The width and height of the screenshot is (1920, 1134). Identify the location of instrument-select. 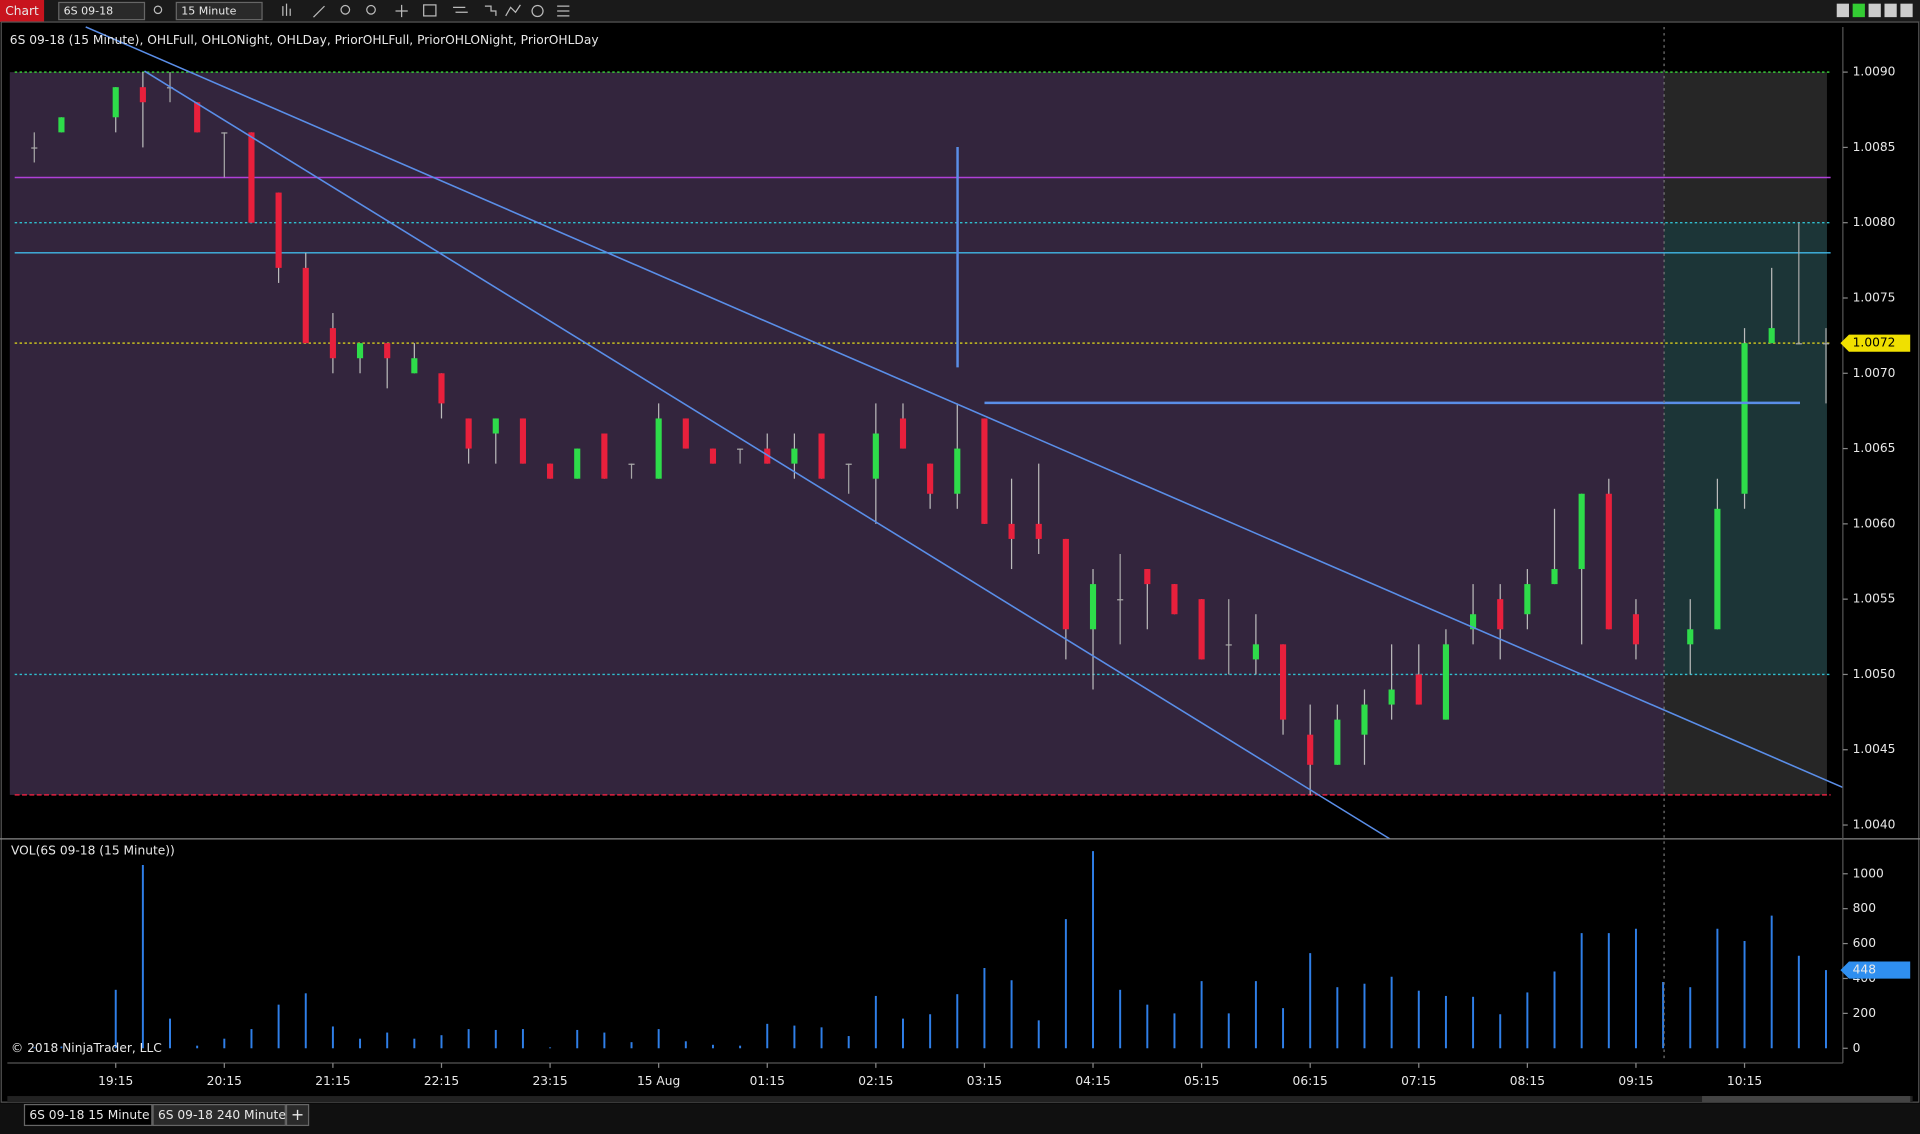
(102, 11).